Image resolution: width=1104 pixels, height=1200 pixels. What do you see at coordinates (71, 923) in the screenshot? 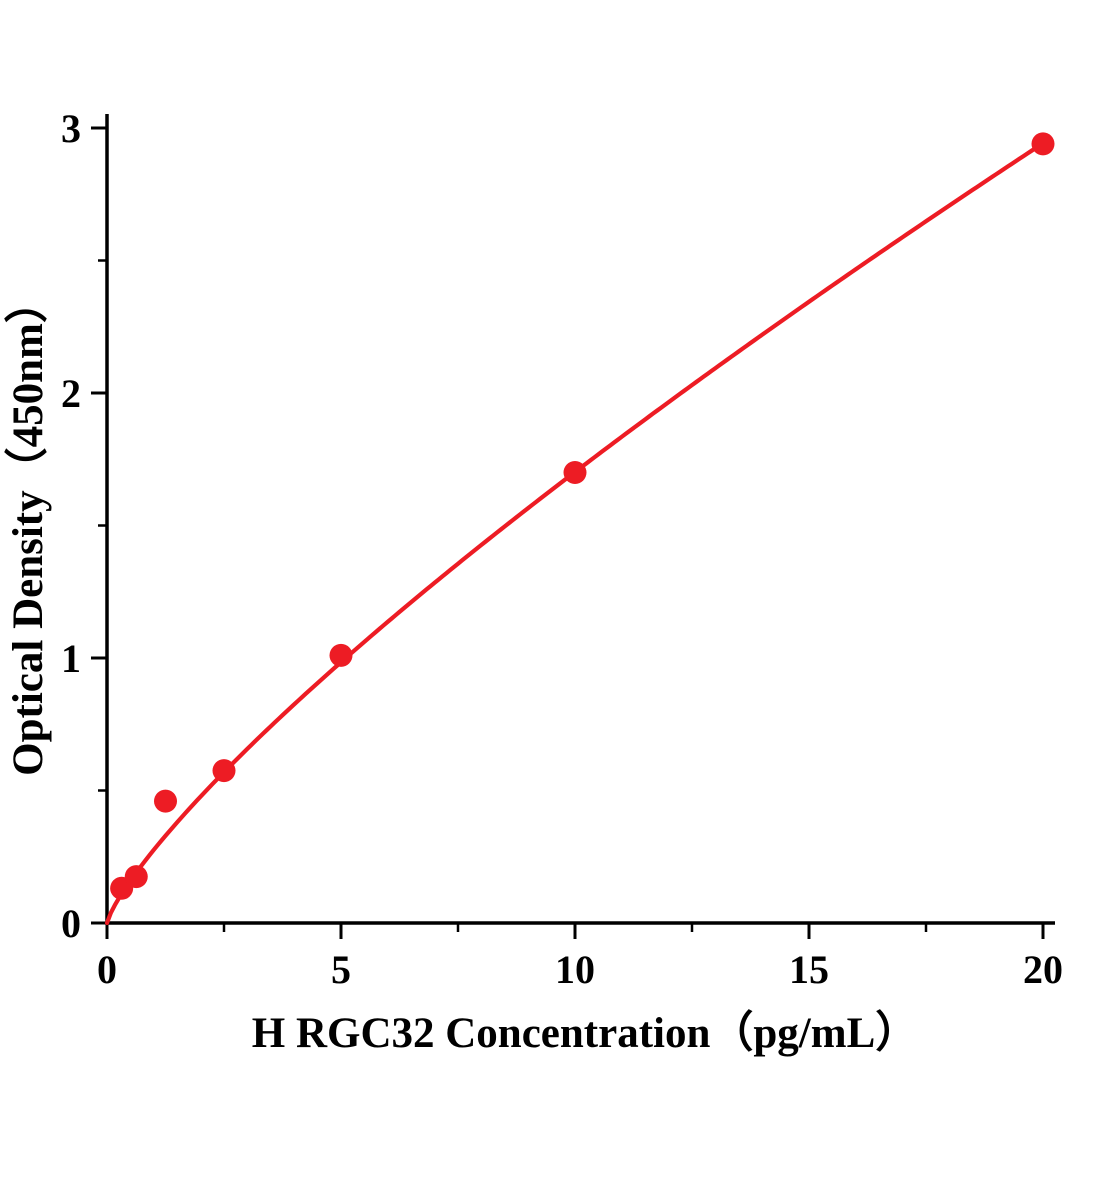
I see `y-tick-label: 0` at bounding box center [71, 923].